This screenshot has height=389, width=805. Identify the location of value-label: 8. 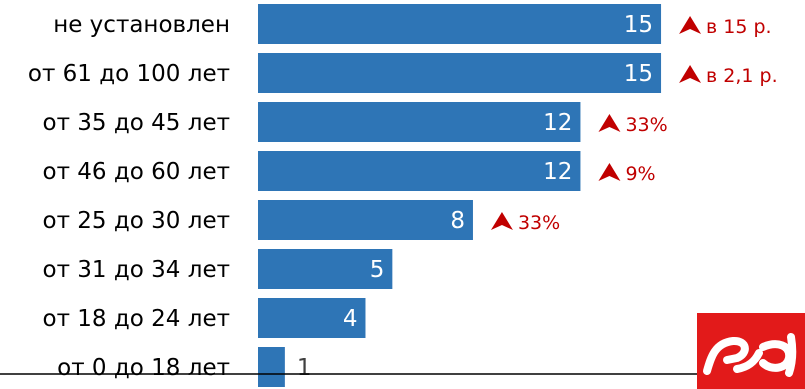
(457, 221).